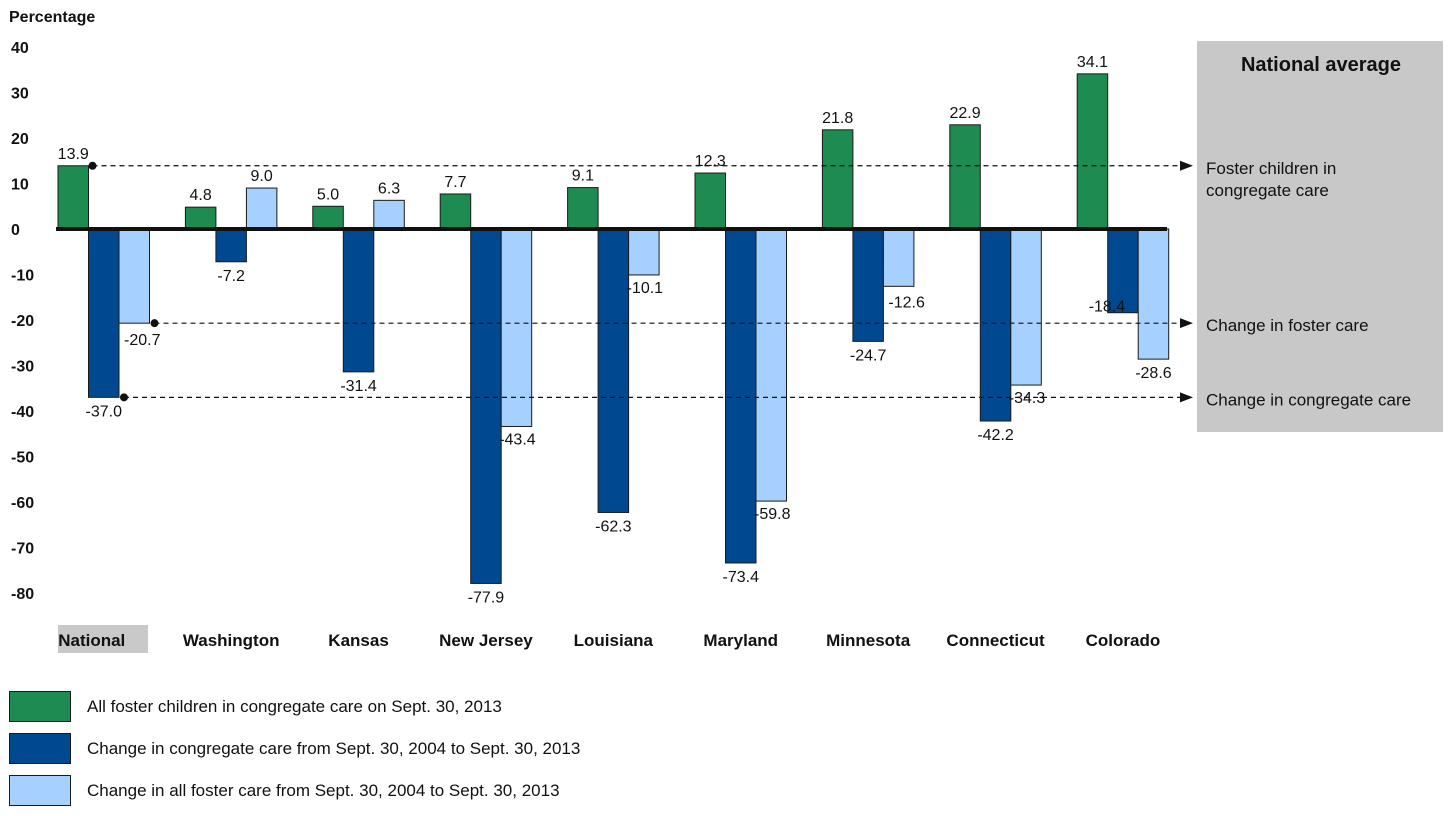 This screenshot has width=1448, height=816. What do you see at coordinates (868, 640) in the screenshot?
I see `category-label: Minnesota` at bounding box center [868, 640].